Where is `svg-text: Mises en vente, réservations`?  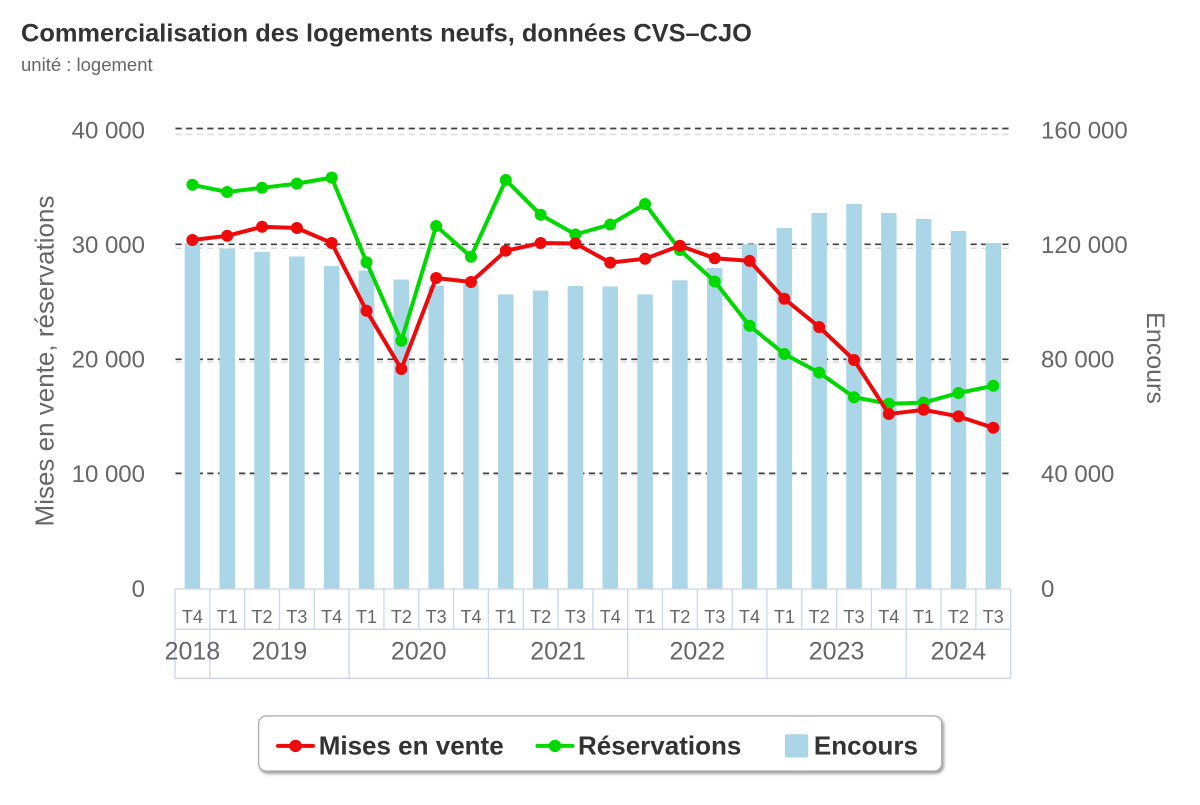
svg-text: Mises en vente, réservations is located at coordinates (45, 361).